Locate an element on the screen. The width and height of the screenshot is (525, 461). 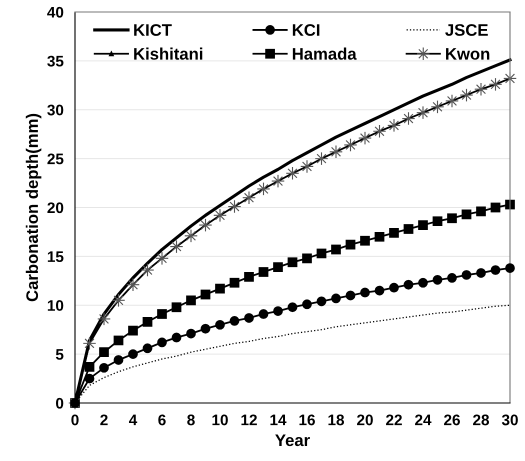
x-tick-label: 2 is located at coordinates (104, 420).